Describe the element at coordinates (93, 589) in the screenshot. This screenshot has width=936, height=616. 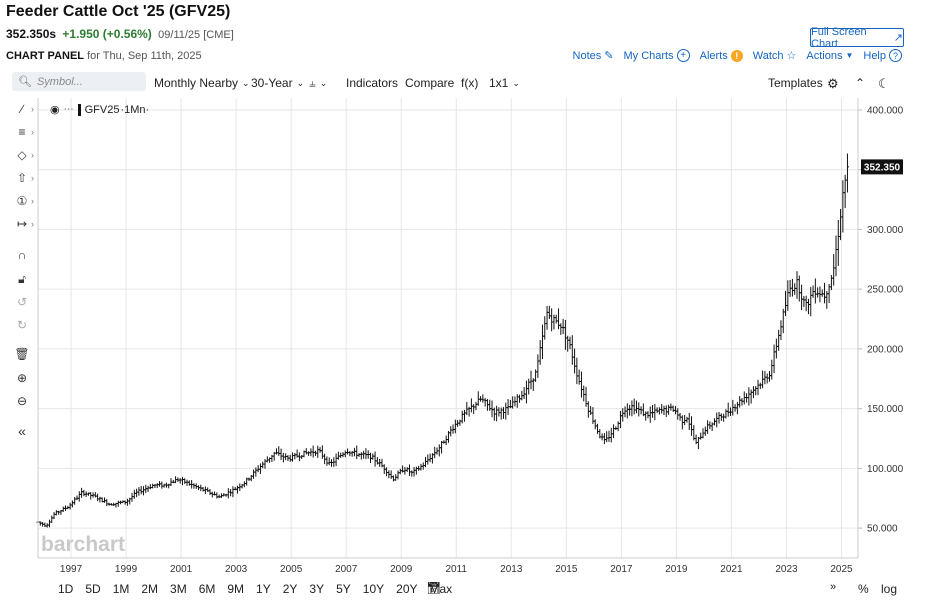
I see `period-5d: 5D` at that location.